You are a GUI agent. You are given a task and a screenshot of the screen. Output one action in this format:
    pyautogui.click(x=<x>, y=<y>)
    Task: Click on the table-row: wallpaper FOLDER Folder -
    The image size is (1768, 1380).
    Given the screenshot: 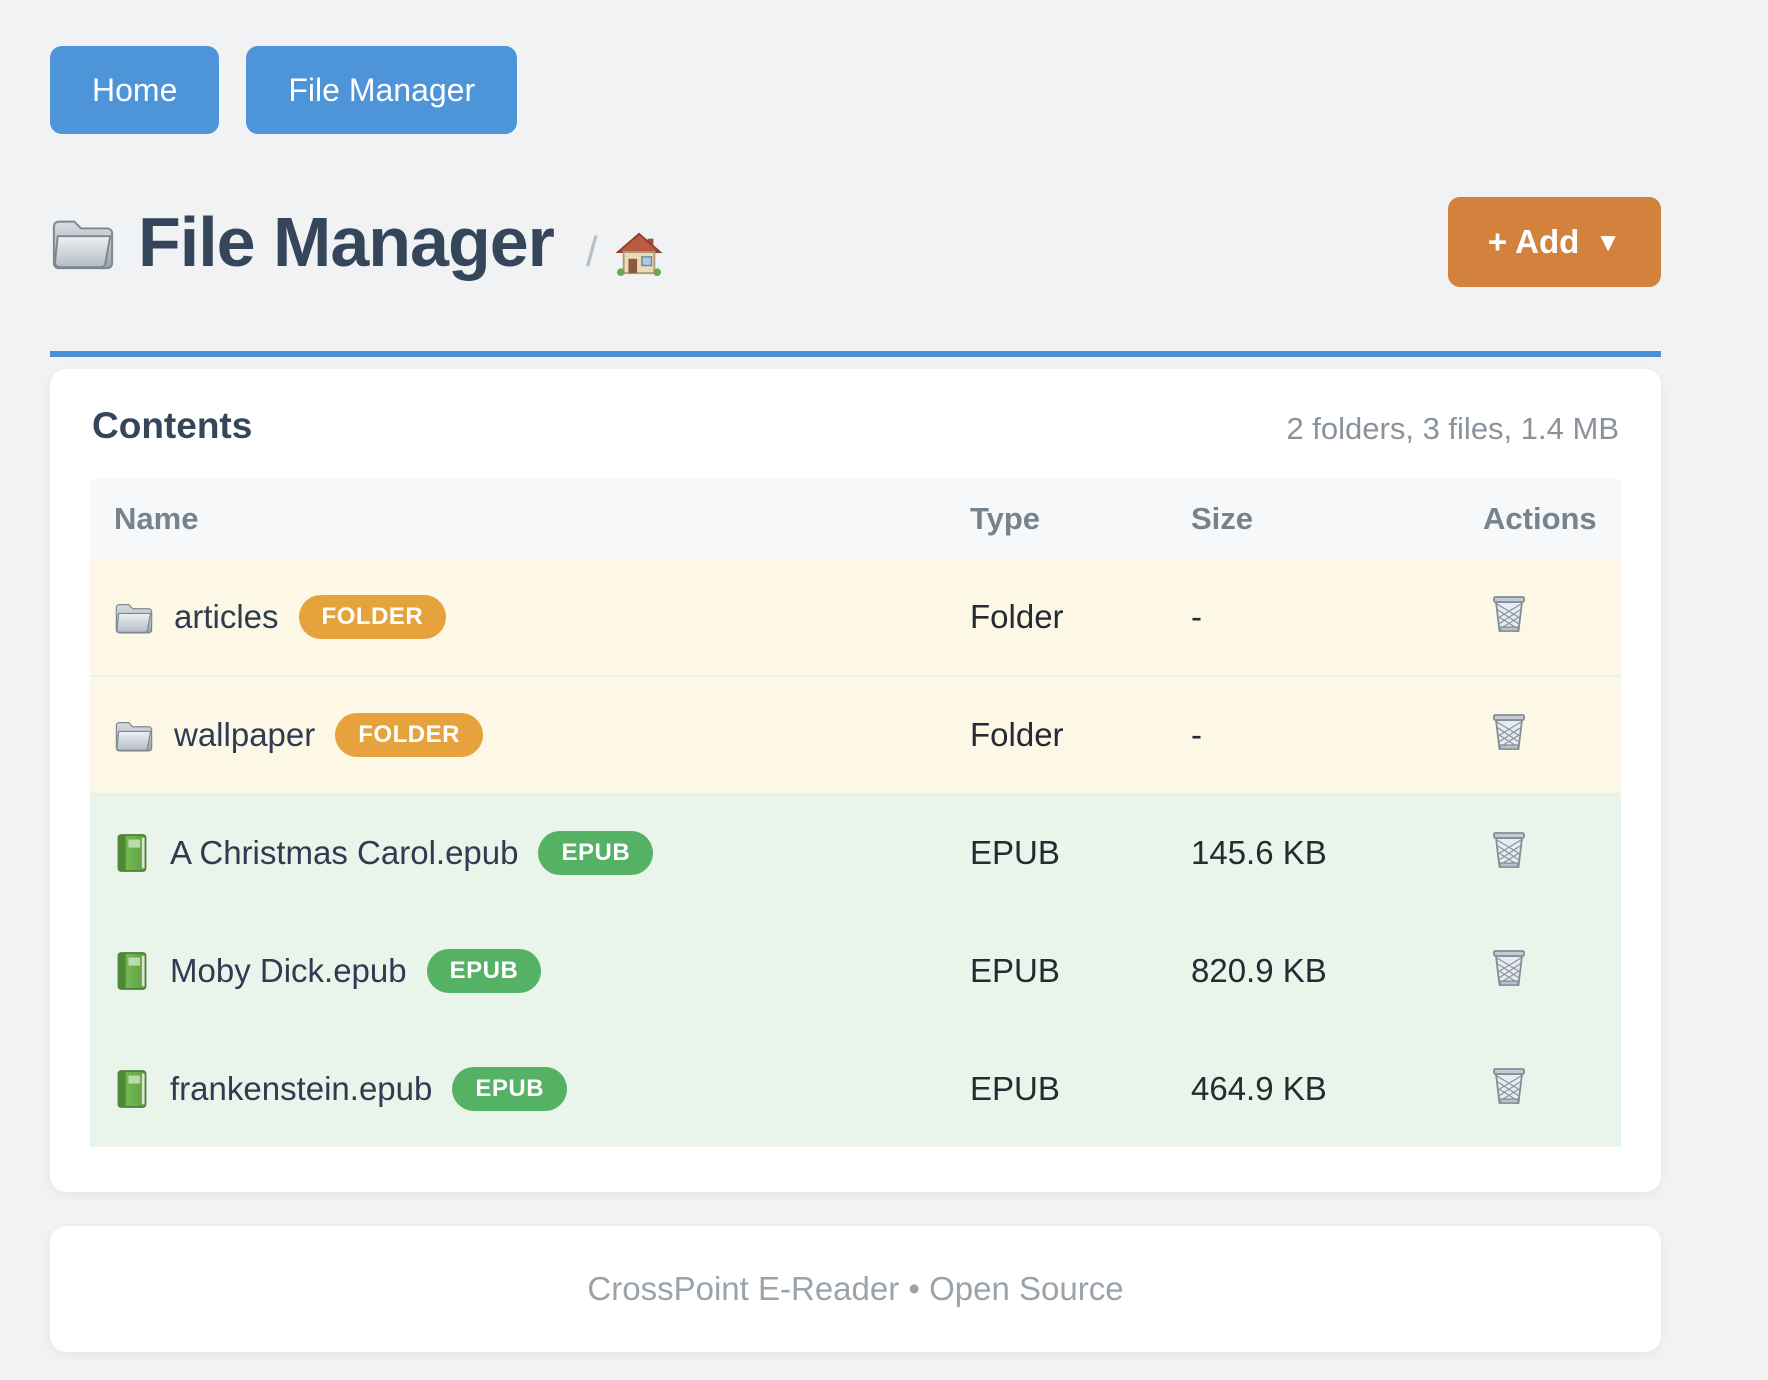 What is the action you would take?
    pyautogui.click(x=855, y=735)
    